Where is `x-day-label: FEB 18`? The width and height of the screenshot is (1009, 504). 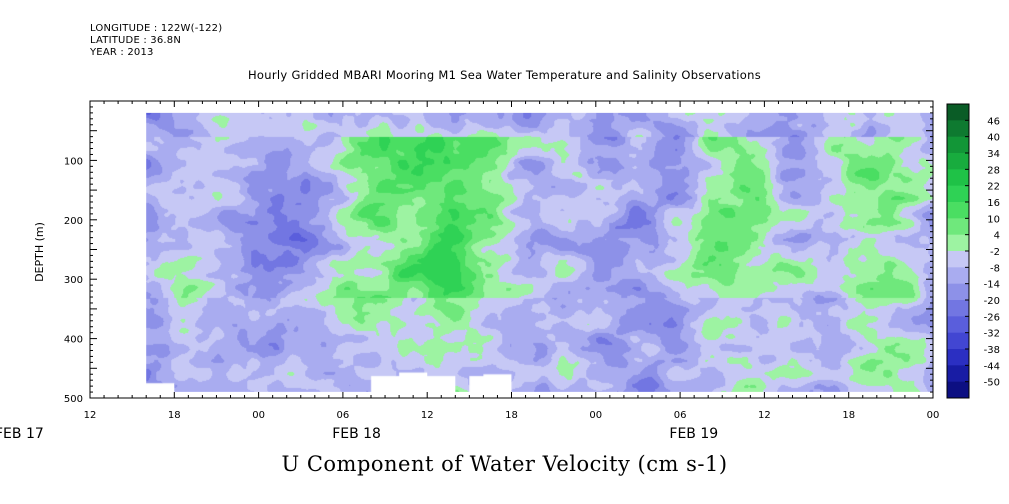
x-day-label: FEB 18 is located at coordinates (356, 434).